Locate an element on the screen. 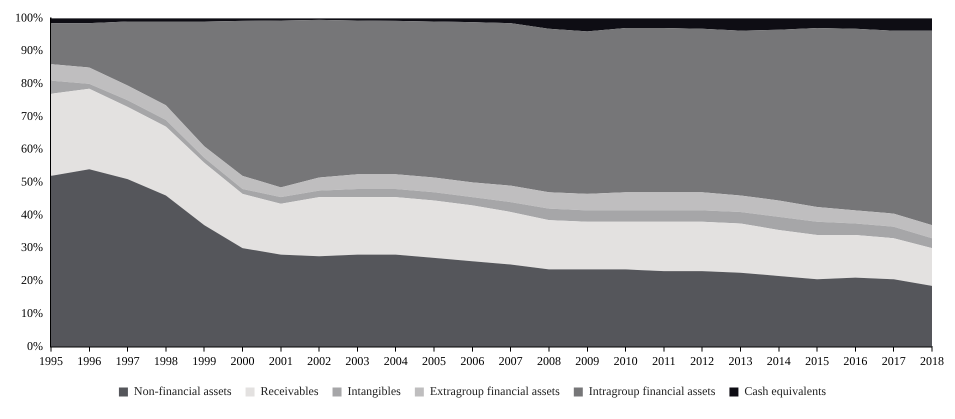 The width and height of the screenshot is (955, 419). x-tick-label: 2003 is located at coordinates (357, 361).